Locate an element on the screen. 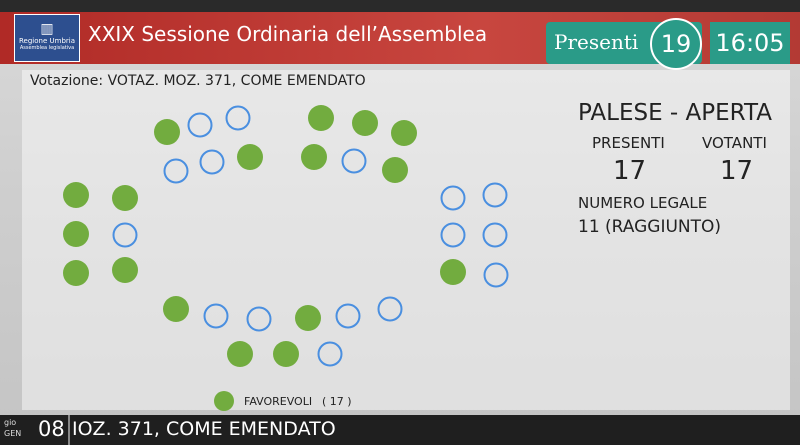  legal-value: 11 (RAGGIUNTO) is located at coordinates (650, 227).